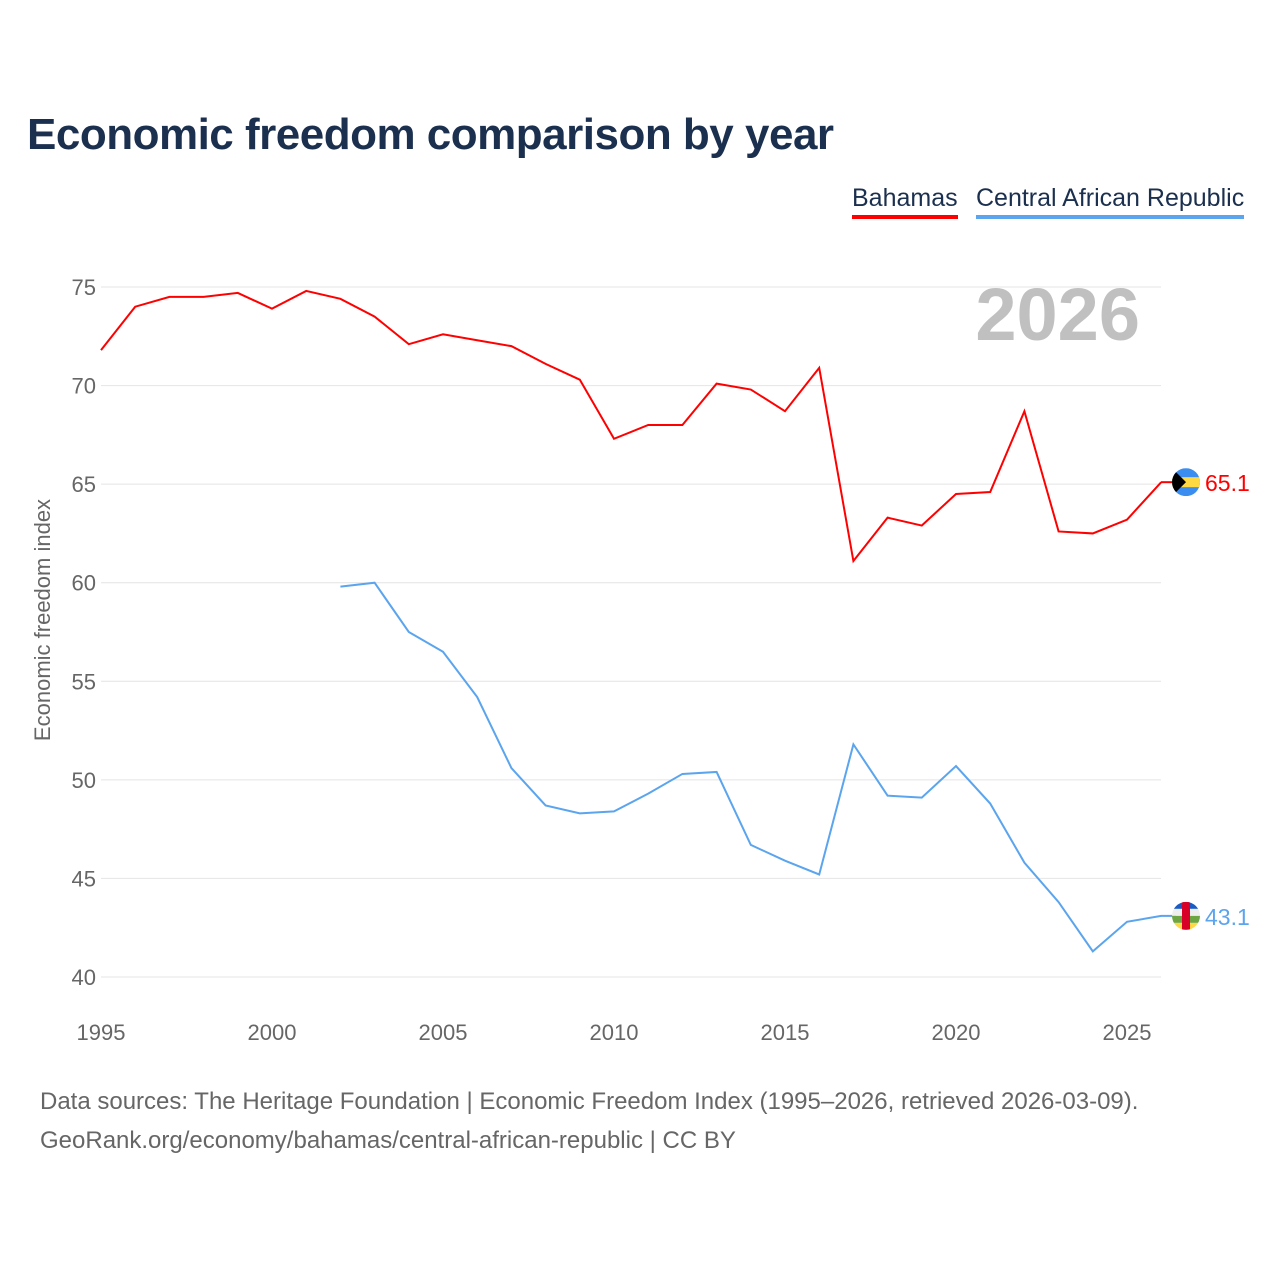  I want to click on y-tick-label: 60, so click(84, 583).